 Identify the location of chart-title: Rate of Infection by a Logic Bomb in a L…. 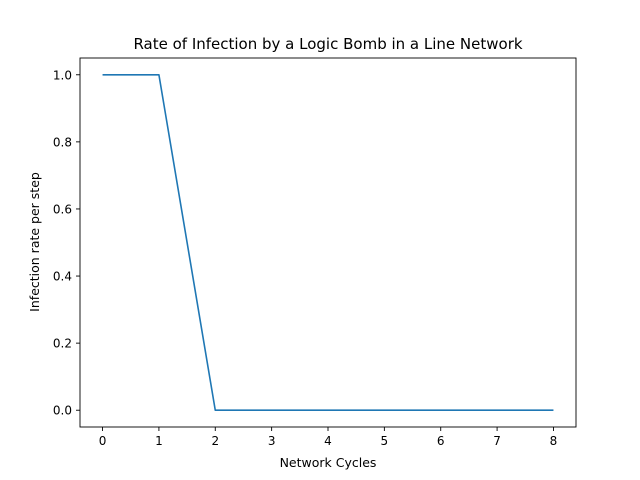
(327, 44).